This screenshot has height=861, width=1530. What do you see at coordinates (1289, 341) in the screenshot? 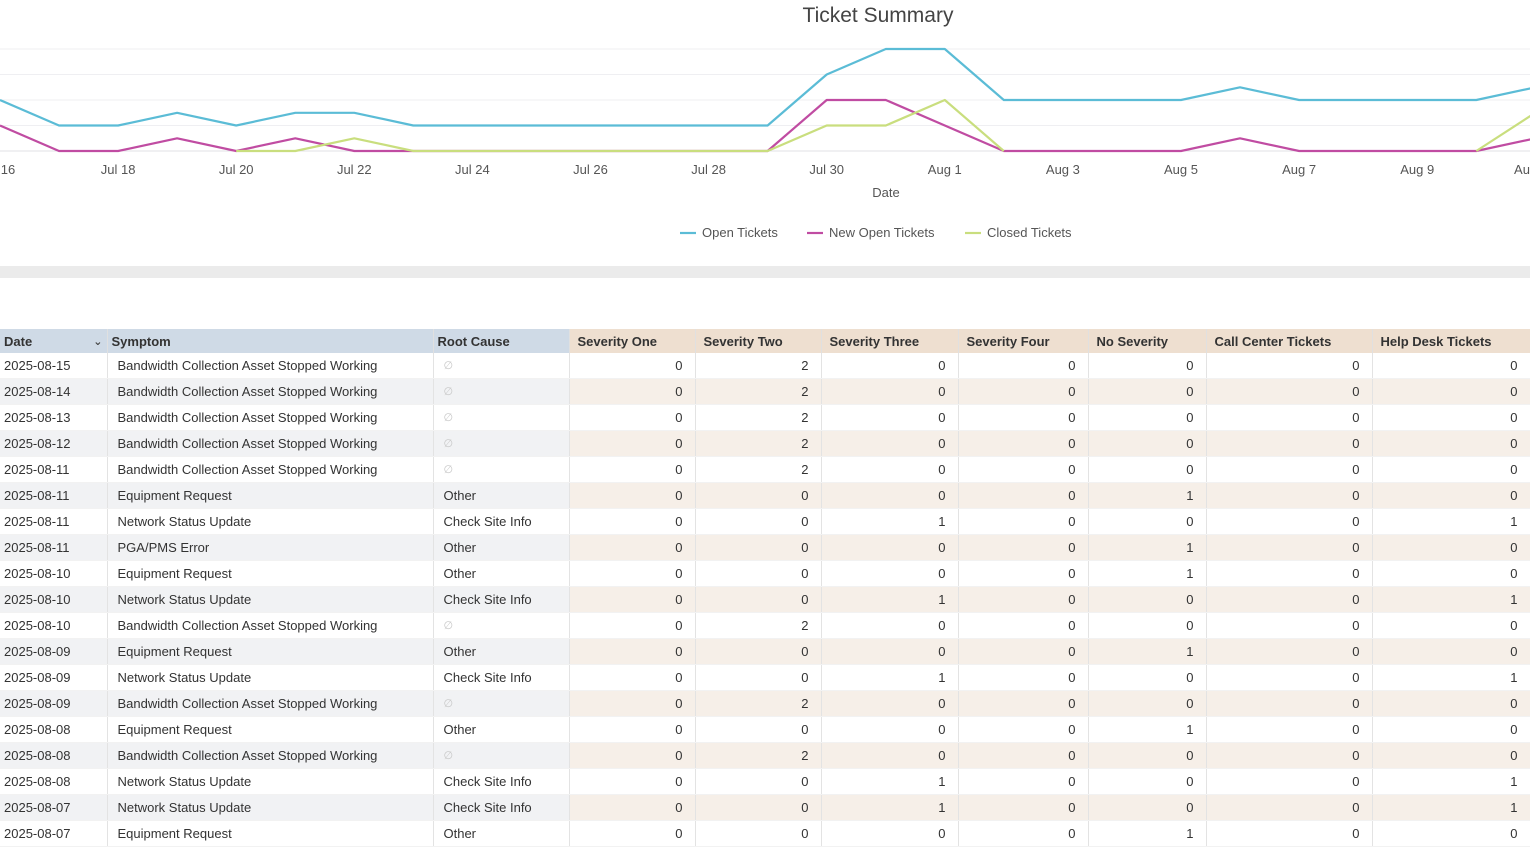
I see `column-header-call-center-tickets: Call Center Tickets` at bounding box center [1289, 341].